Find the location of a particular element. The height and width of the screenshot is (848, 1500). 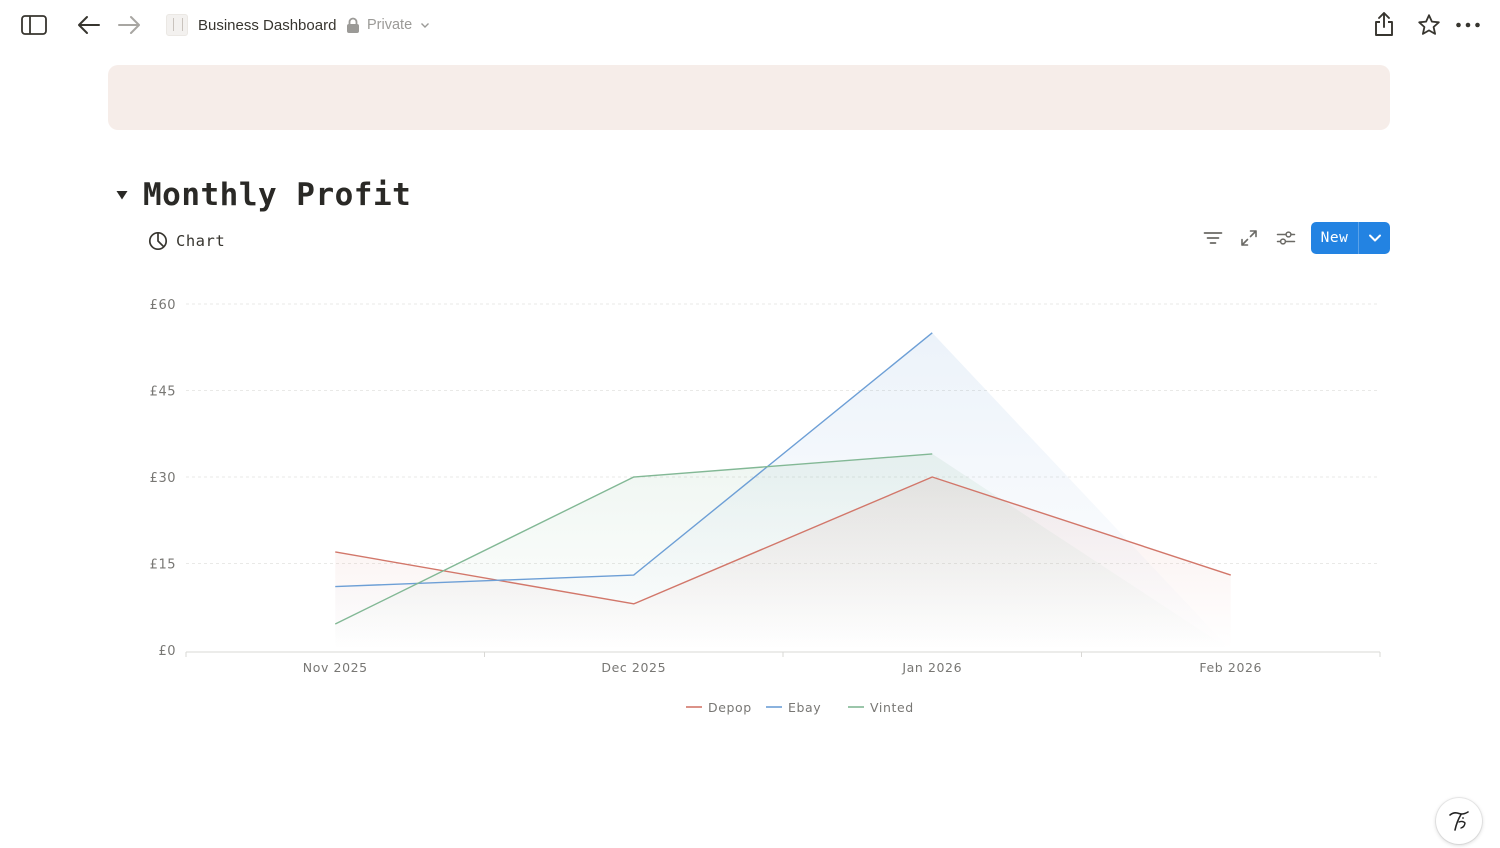

y-tick-label: £30 is located at coordinates (163, 478).